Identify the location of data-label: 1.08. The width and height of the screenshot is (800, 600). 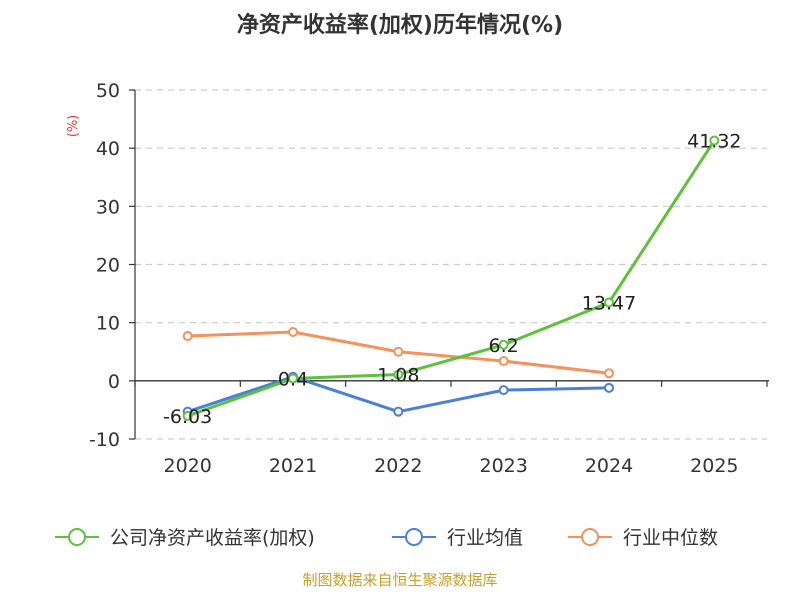
(398, 376).